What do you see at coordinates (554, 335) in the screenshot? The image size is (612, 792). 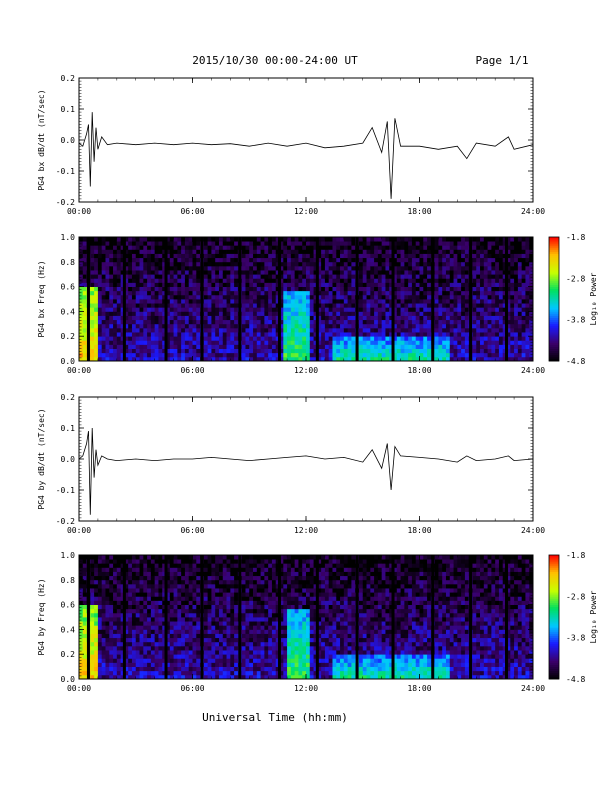 I see `colorbar-swatch` at bounding box center [554, 335].